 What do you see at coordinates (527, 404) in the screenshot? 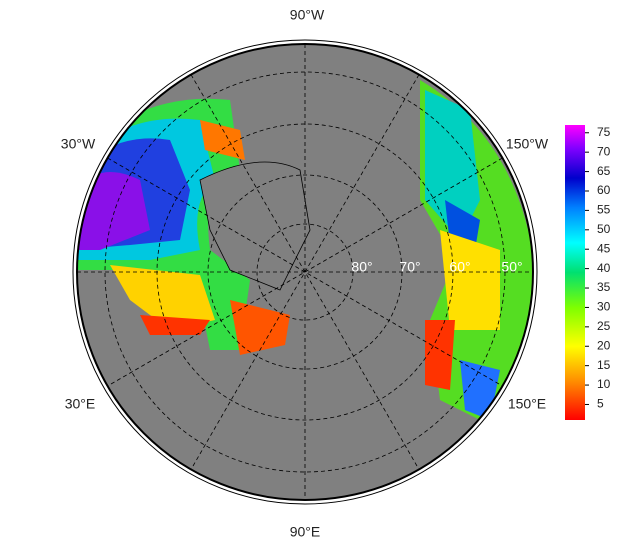
I see `longitude-label: 150°E` at bounding box center [527, 404].